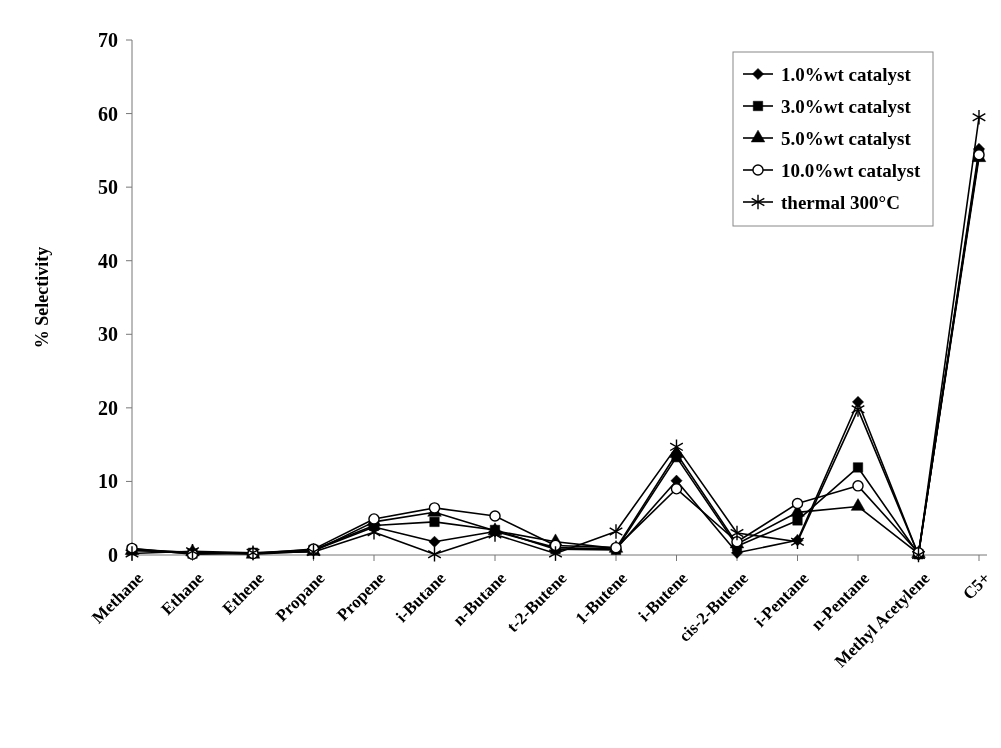 Image resolution: width=1001 pixels, height=748 pixels. Describe the element at coordinates (108, 334) in the screenshot. I see `y-tick-label: 30` at that location.